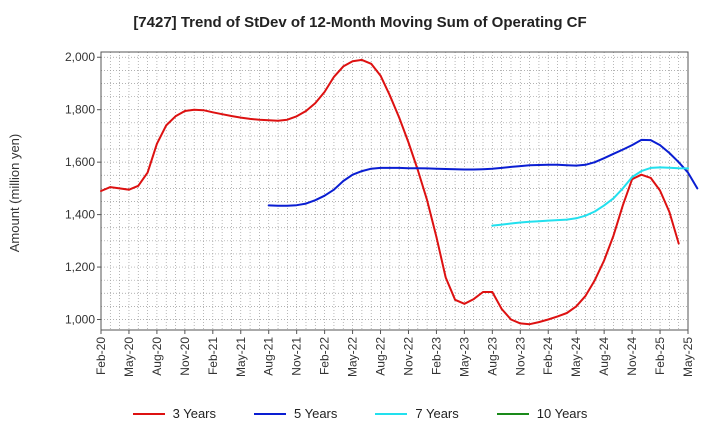  I want to click on x-tick-label: May-20, so click(129, 357).